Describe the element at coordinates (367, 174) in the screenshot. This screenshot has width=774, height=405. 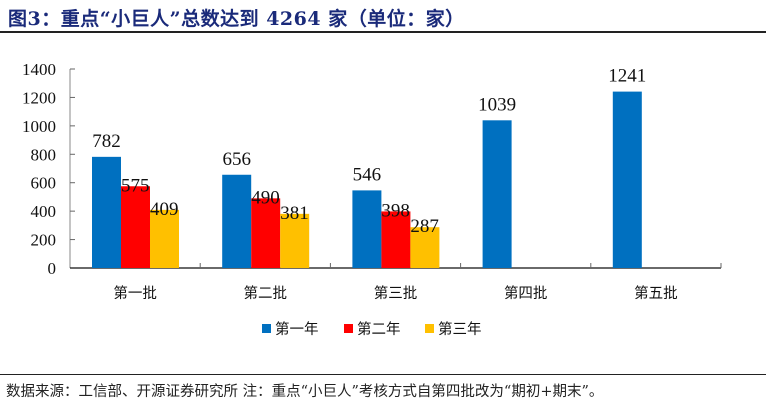
I see `data-label: 546` at that location.